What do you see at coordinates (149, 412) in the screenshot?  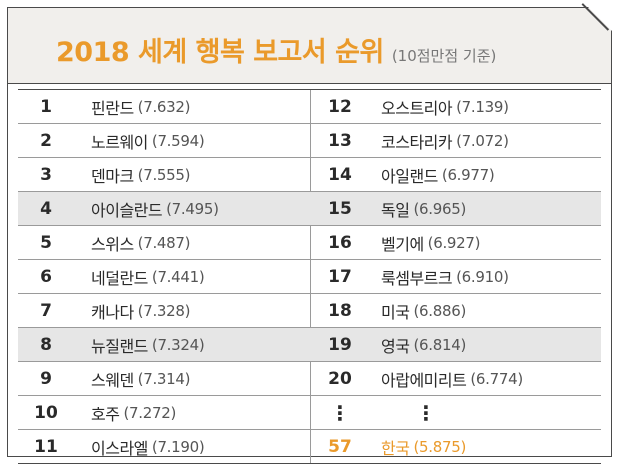 I see `country-score: (7.272)` at bounding box center [149, 412].